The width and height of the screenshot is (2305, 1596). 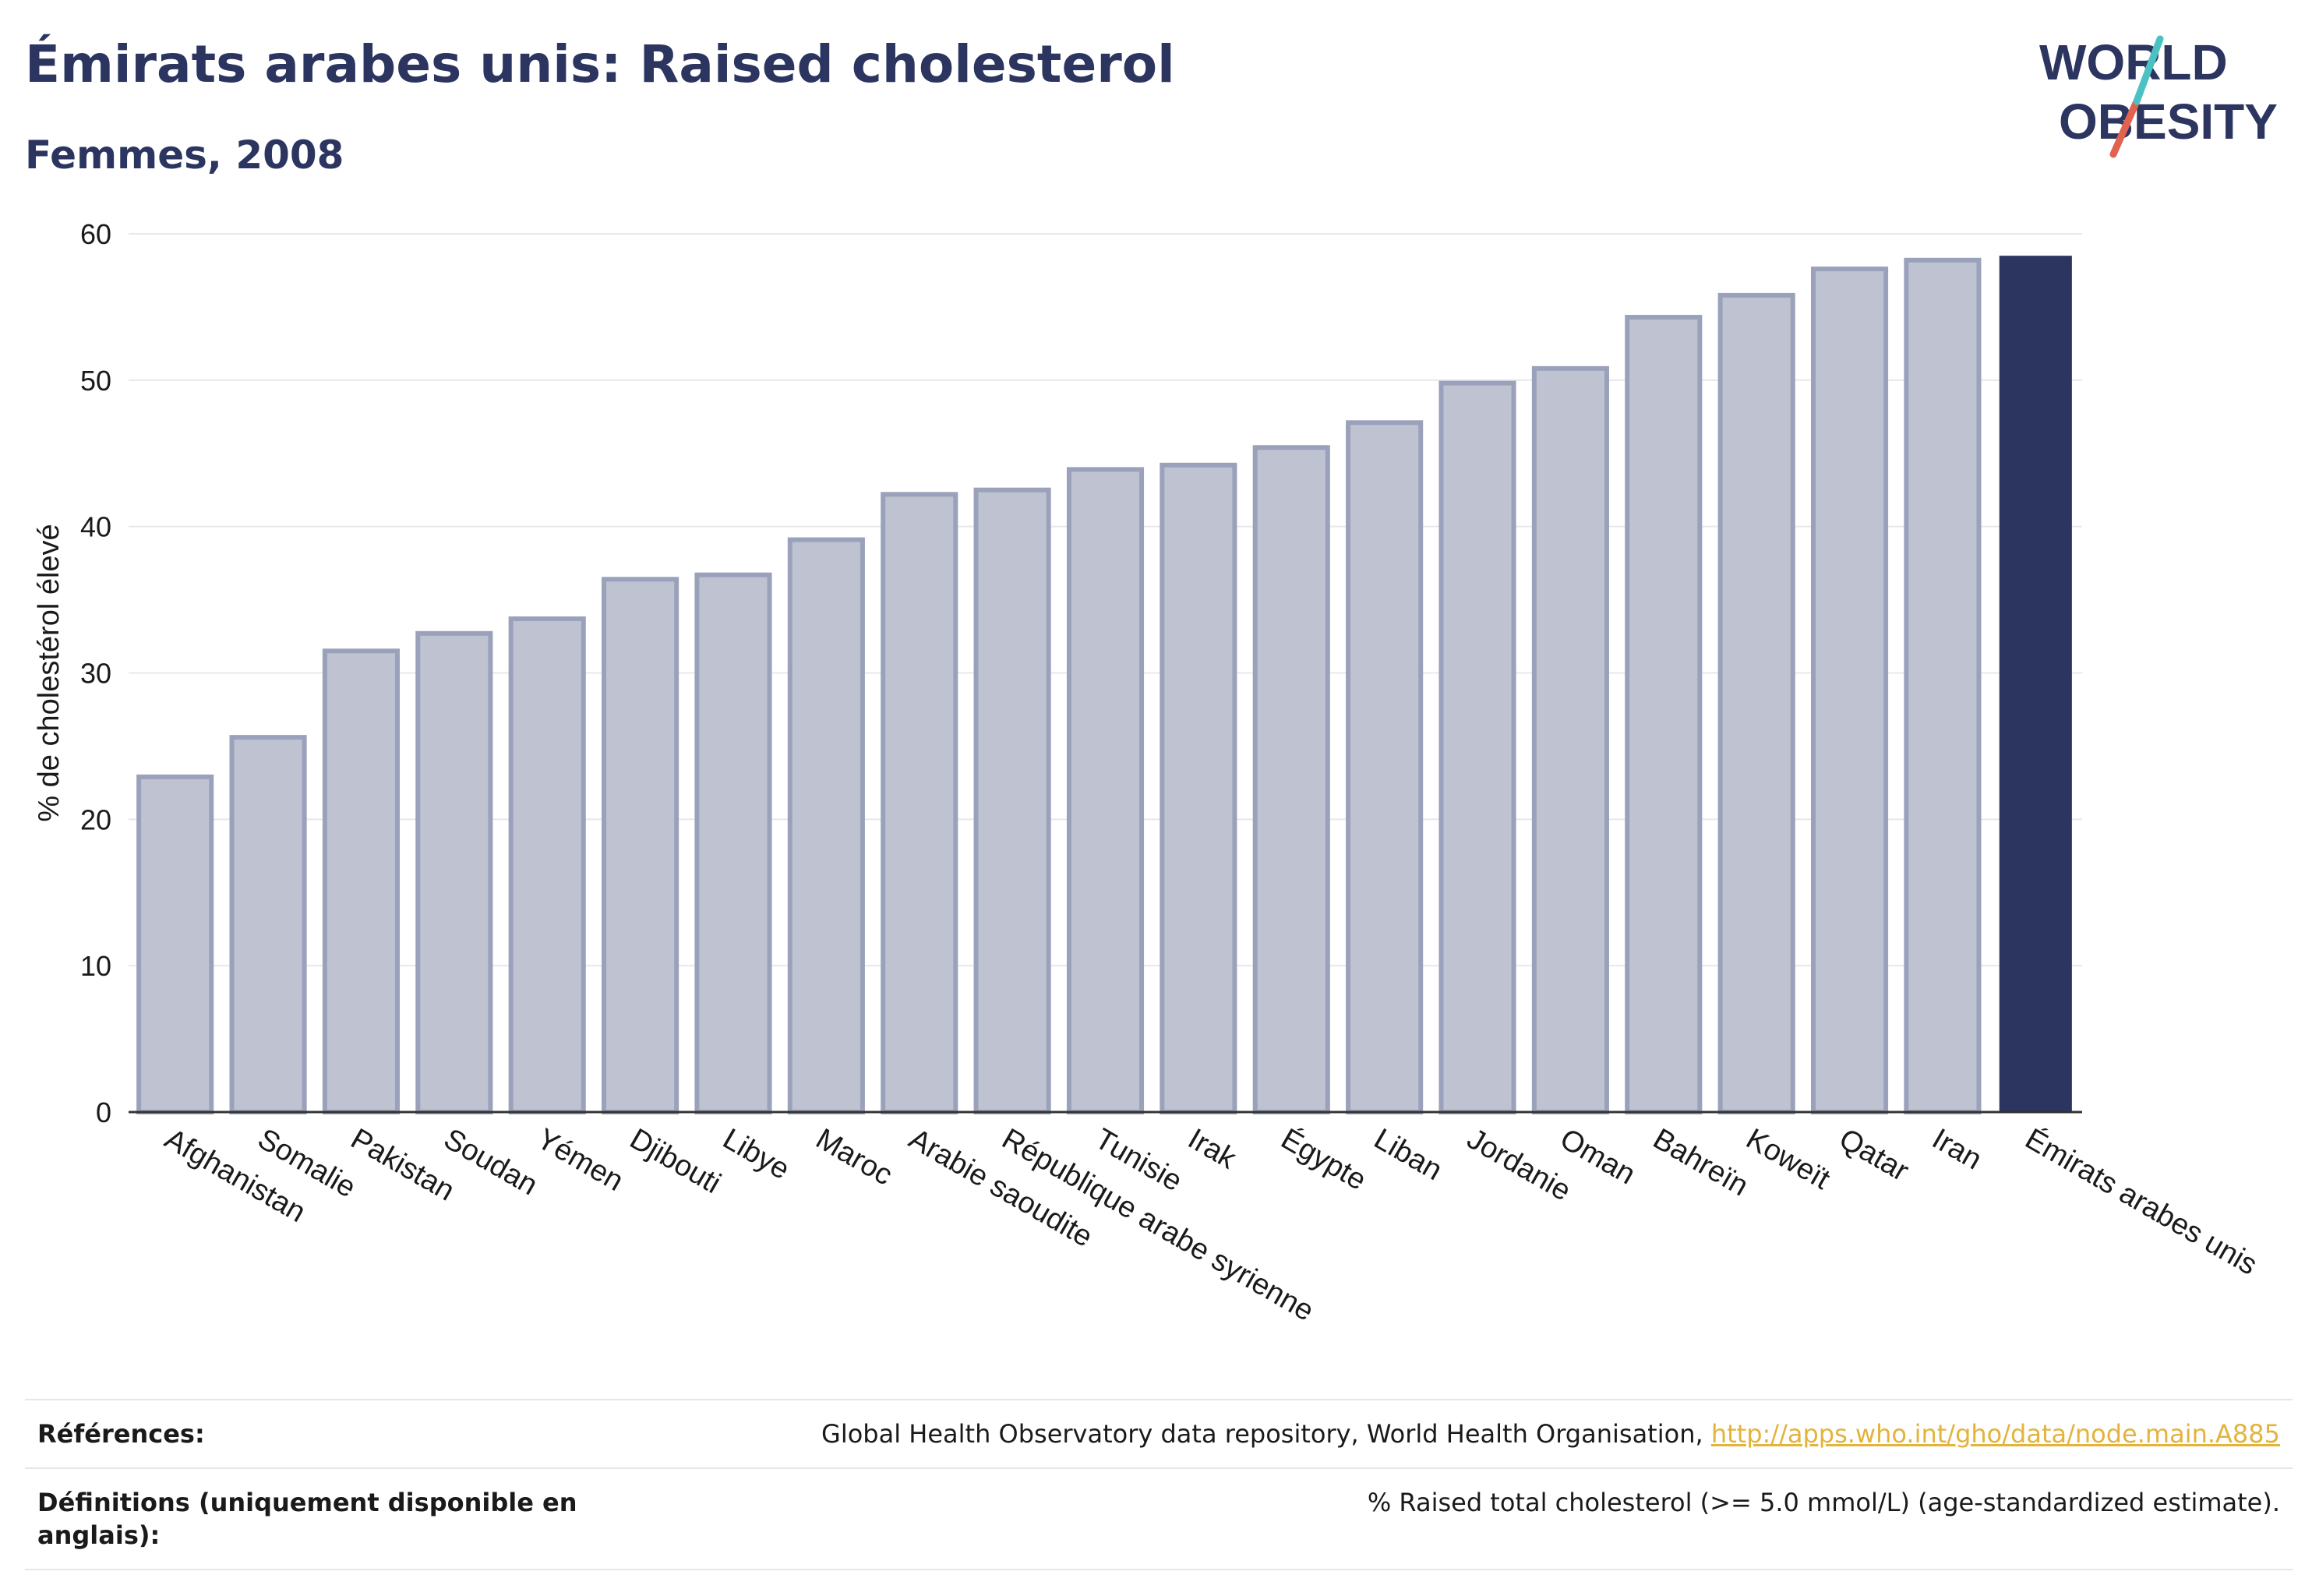 I want to click on y-tick-label: 60, so click(x=95, y=234).